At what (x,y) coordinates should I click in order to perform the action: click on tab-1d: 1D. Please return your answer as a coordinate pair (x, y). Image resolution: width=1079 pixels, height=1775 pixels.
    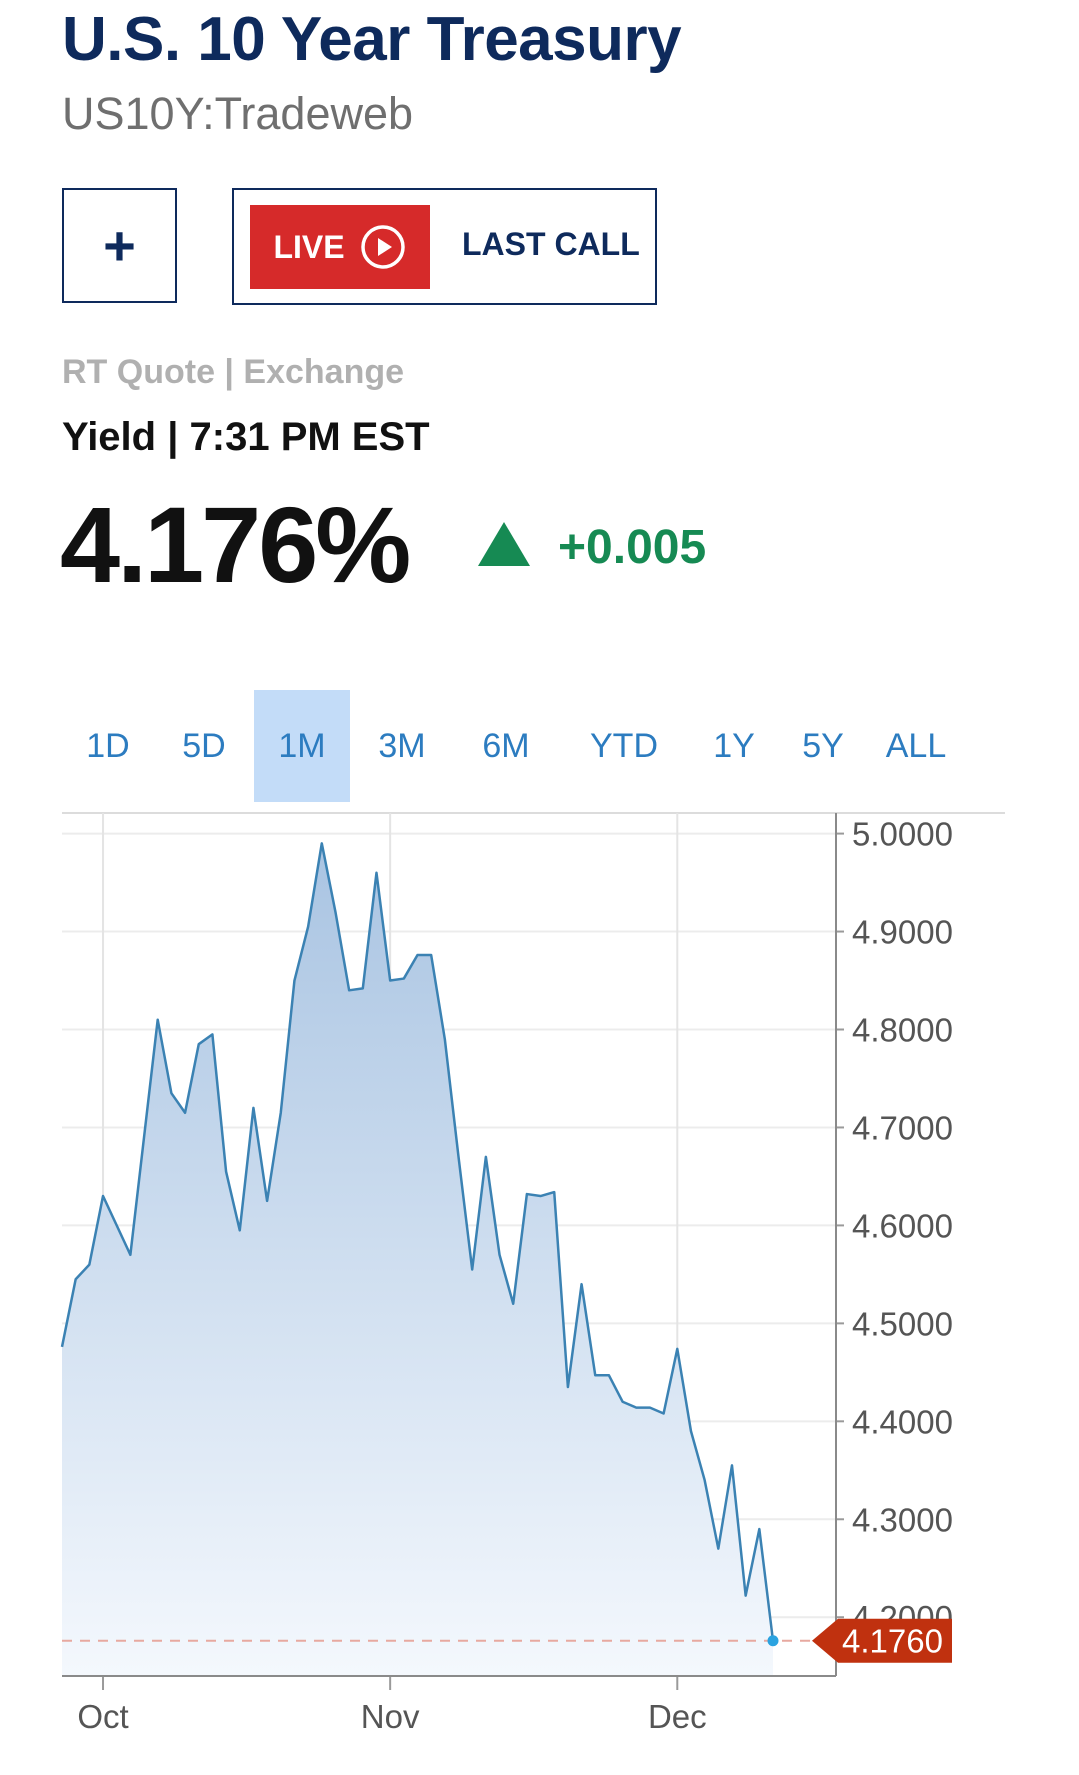
    Looking at the image, I should click on (108, 745).